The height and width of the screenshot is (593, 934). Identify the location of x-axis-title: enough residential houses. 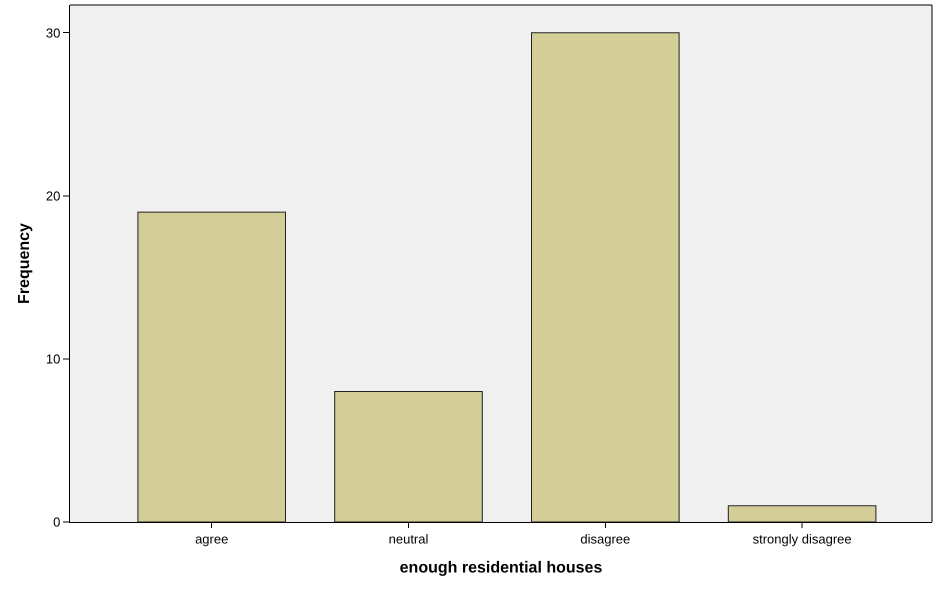
(501, 567).